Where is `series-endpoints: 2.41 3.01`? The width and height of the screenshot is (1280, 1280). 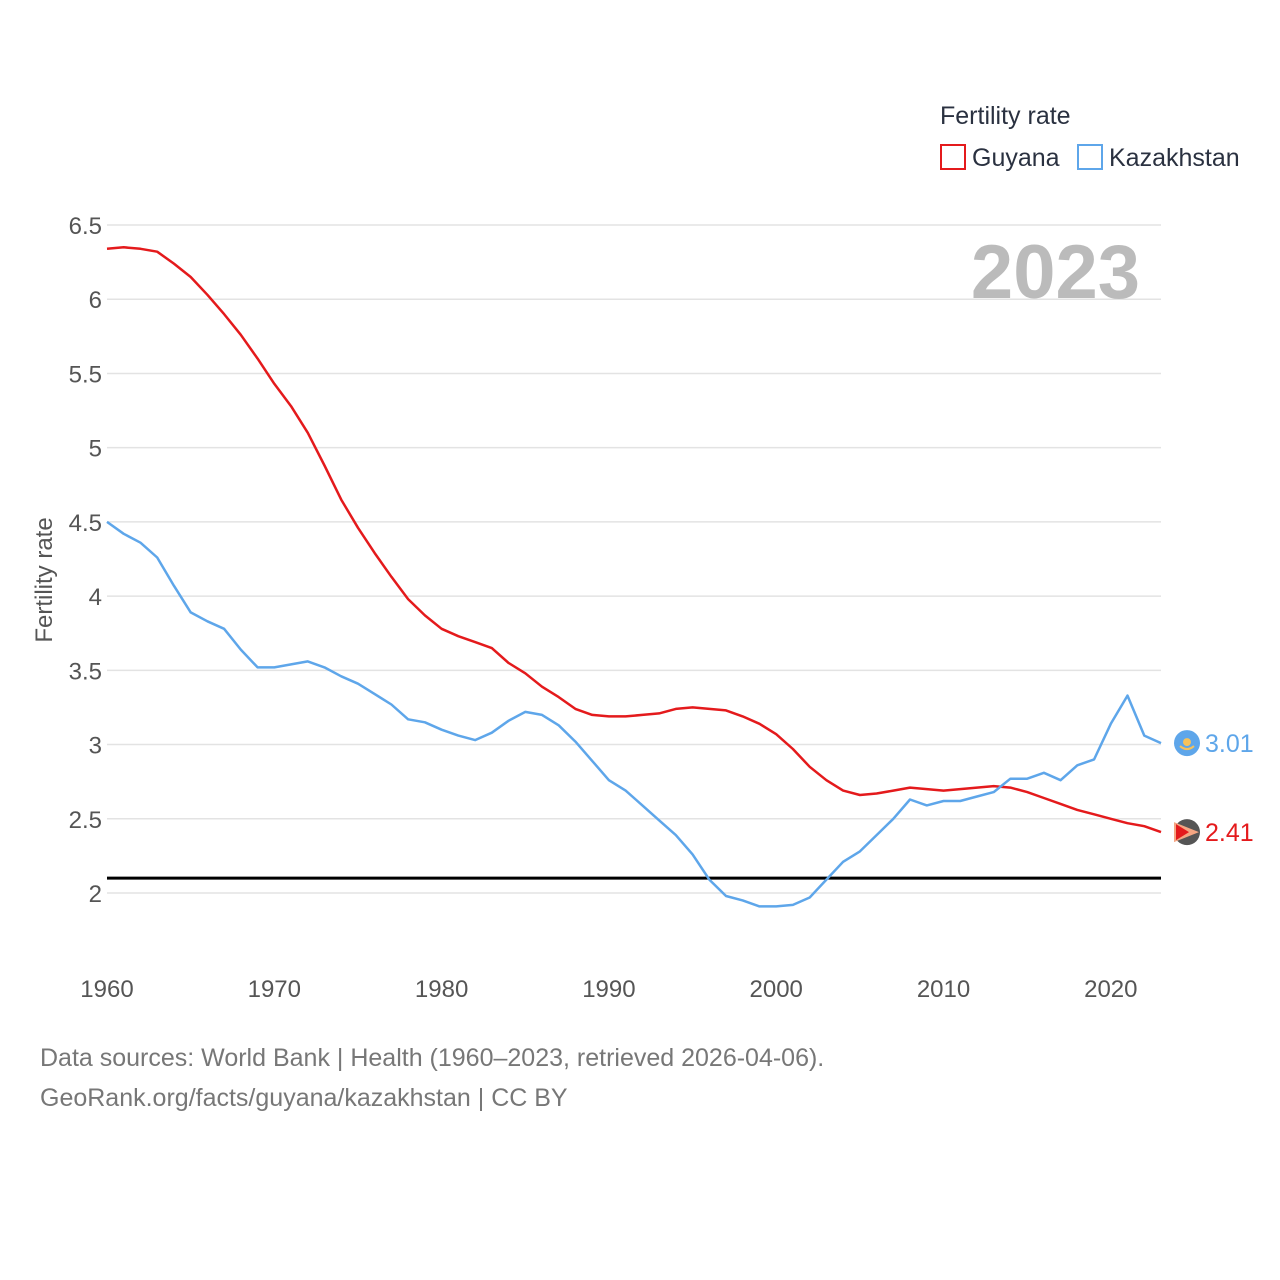 series-endpoints: 2.41 3.01 is located at coordinates (1214, 788).